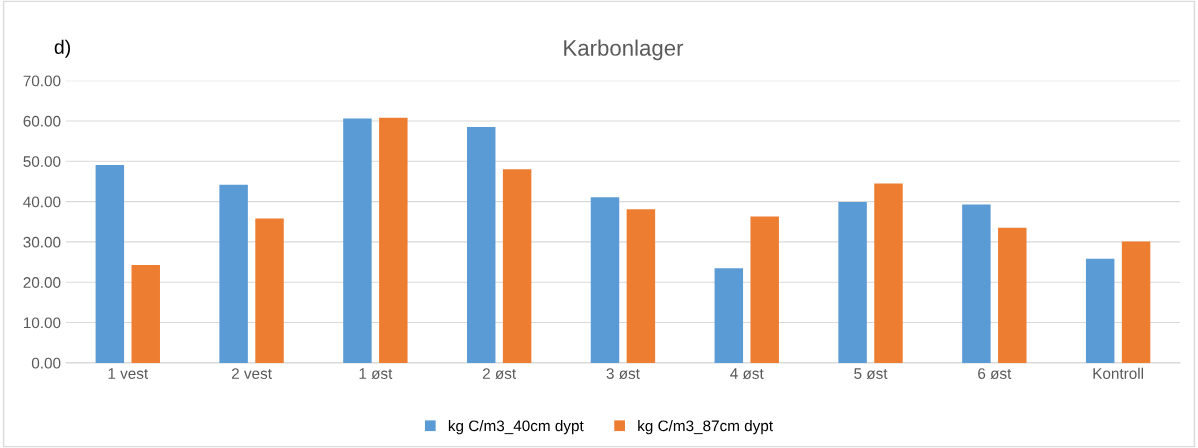 This screenshot has height=448, width=1198. What do you see at coordinates (42, 242) in the screenshot?
I see `y-tick-label: 30.00` at bounding box center [42, 242].